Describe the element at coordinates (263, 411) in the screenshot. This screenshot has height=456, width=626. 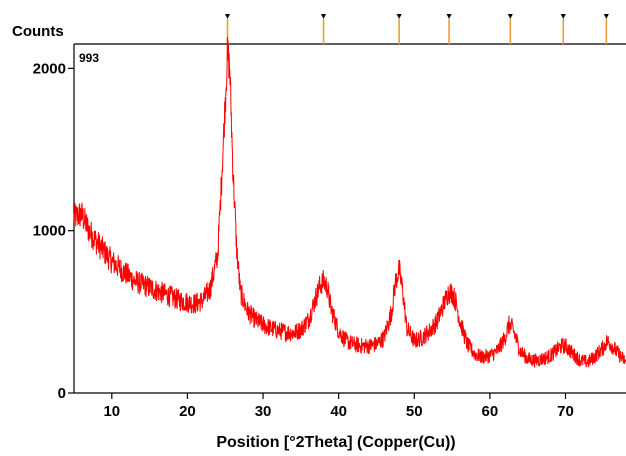
I see `x-tick-label: 30` at that location.